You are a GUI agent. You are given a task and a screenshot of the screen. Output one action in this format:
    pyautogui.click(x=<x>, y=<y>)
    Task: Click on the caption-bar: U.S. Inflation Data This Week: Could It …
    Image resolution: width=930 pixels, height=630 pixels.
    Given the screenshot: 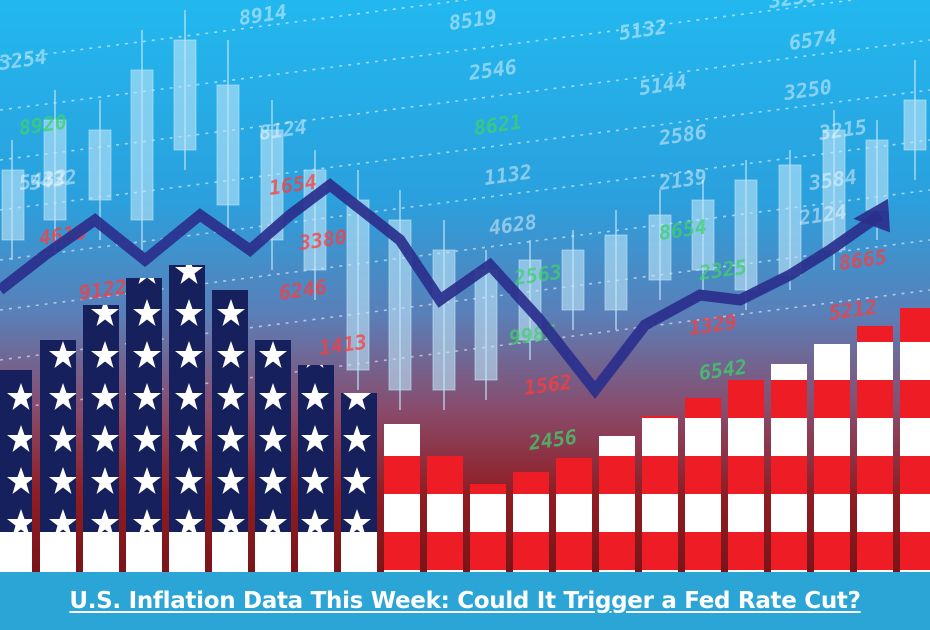 What is the action you would take?
    pyautogui.click(x=465, y=601)
    